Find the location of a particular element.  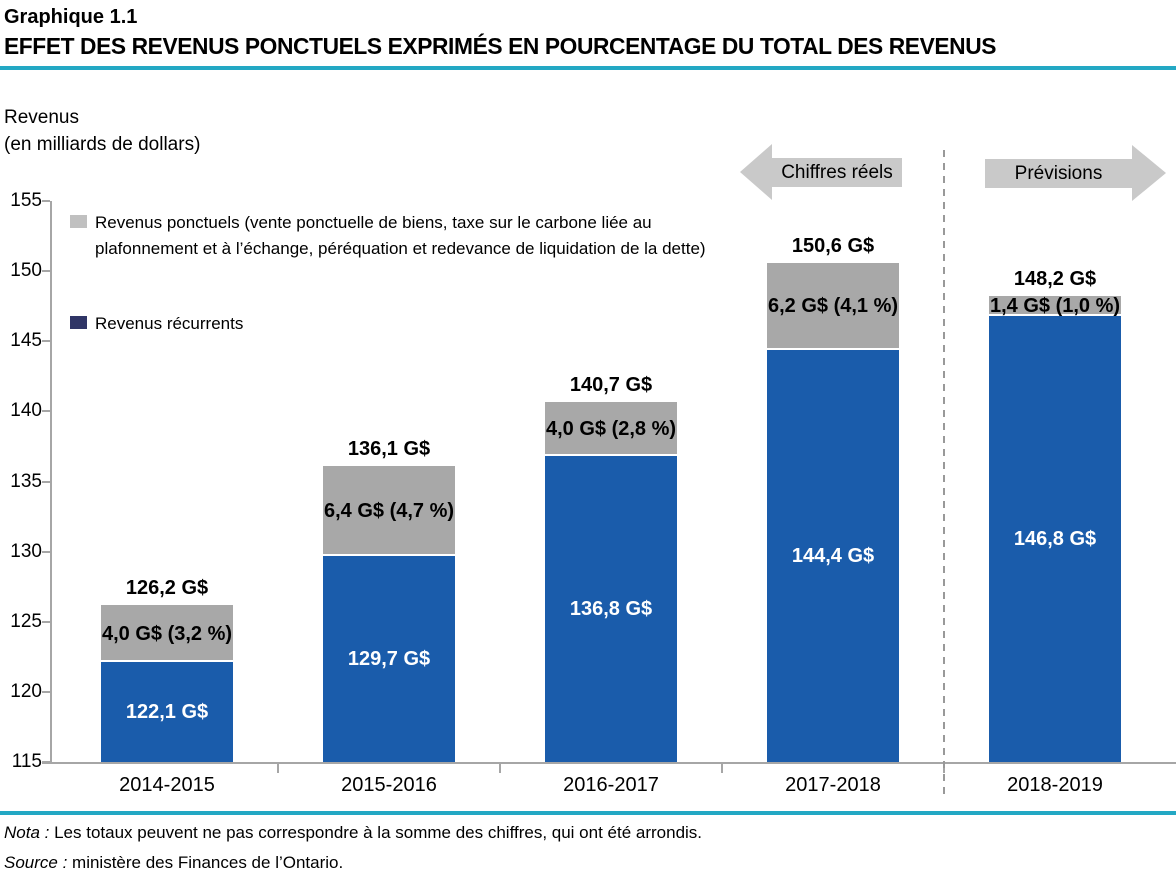

bar-label-oneoff: 6,4 G$ (4,7 %) is located at coordinates (389, 510).